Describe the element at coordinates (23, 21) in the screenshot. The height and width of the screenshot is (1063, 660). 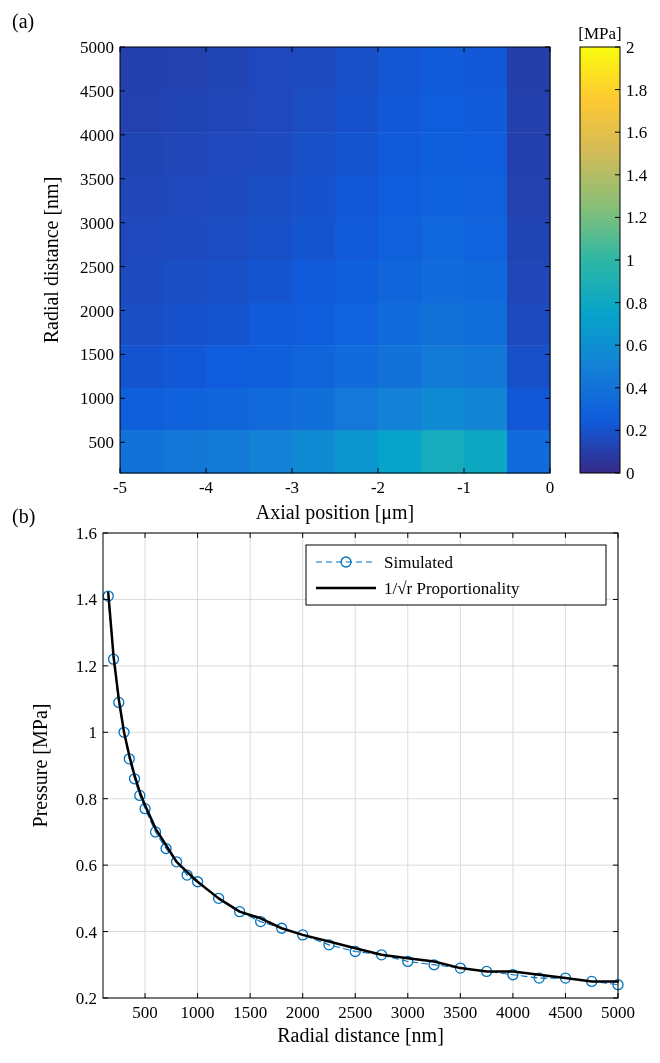
I see `chart-title: (a)` at that location.